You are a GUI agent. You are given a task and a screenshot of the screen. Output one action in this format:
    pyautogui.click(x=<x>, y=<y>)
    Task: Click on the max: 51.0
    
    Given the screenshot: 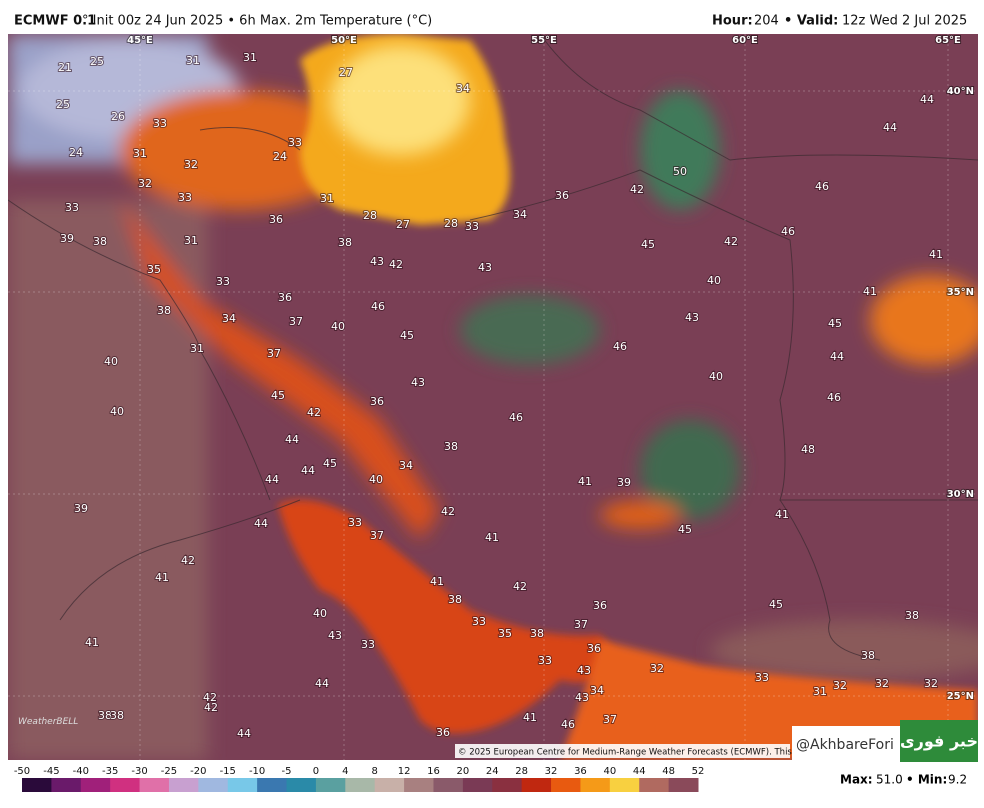 What is the action you would take?
    pyautogui.click(x=889, y=780)
    